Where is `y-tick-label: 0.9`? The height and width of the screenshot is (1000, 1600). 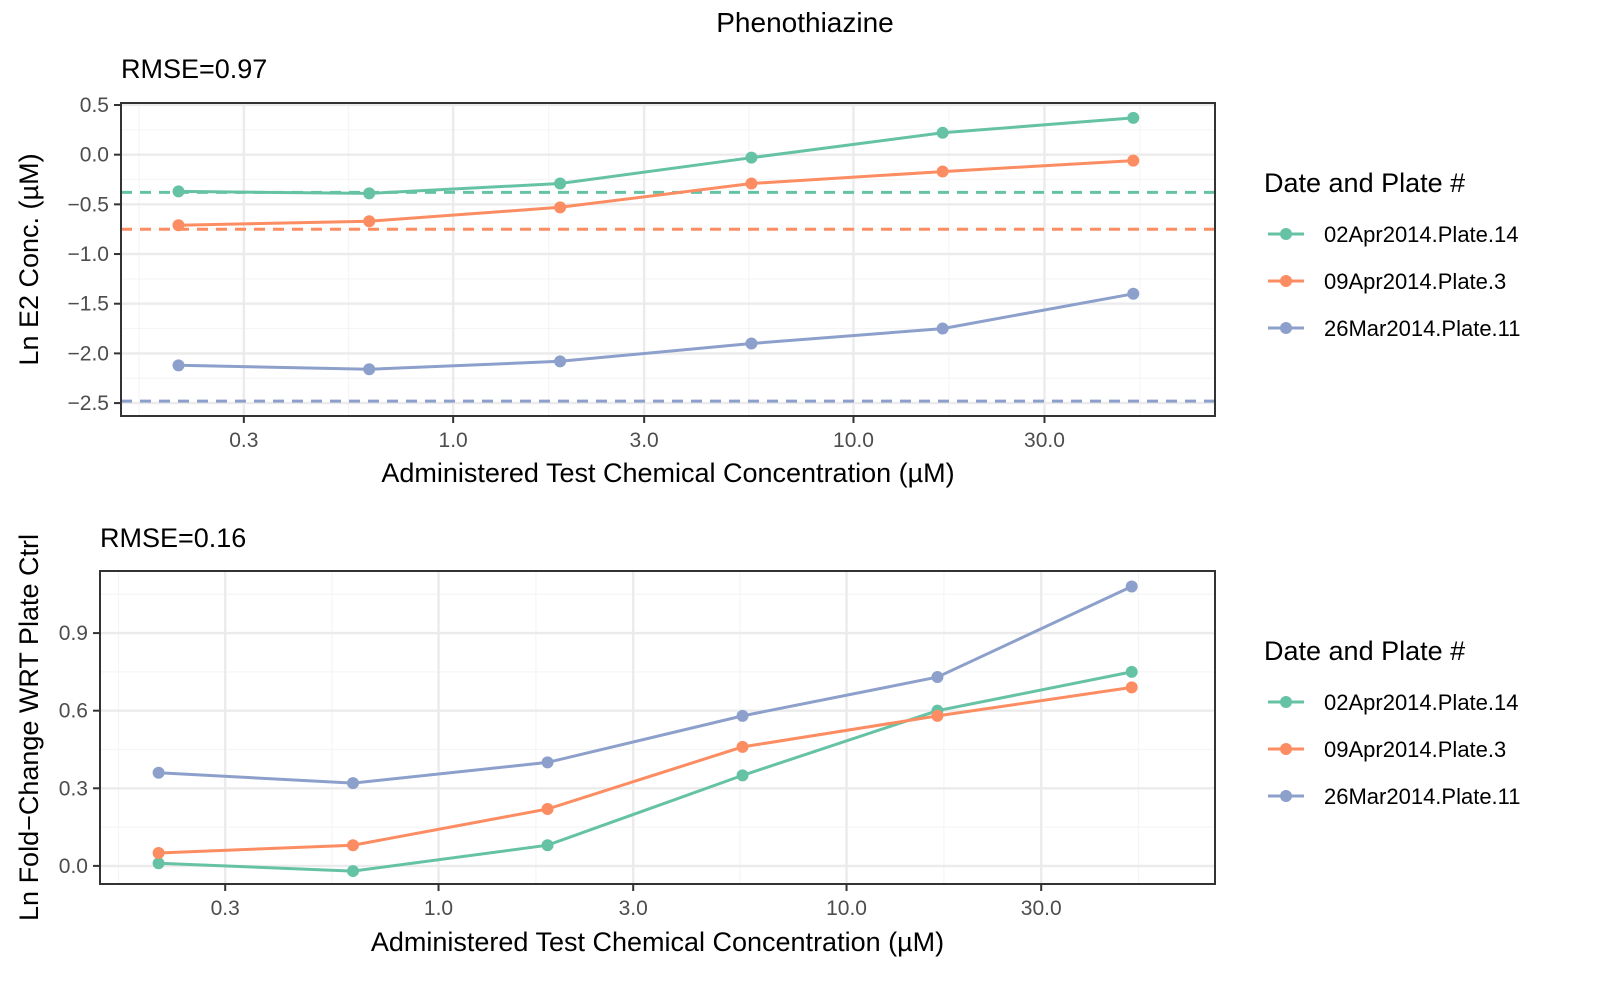
y-tick-label: 0.9 is located at coordinates (73, 633).